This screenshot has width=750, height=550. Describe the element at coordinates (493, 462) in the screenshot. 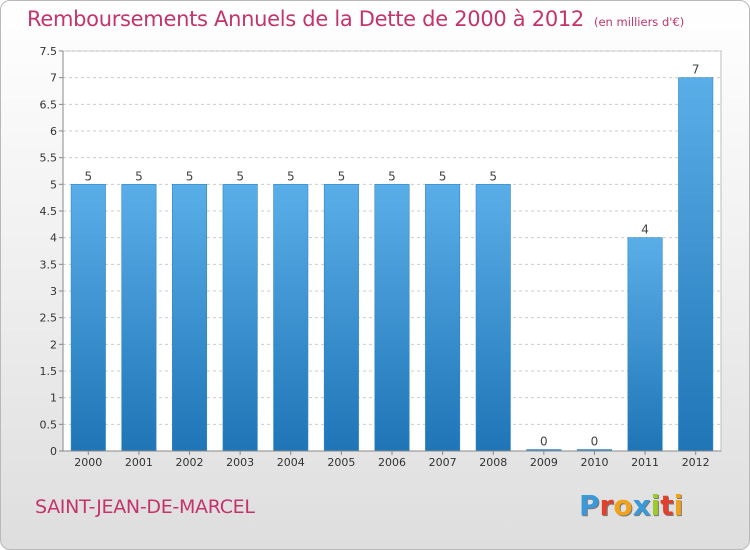

I see `x-tick-label: 2008` at that location.